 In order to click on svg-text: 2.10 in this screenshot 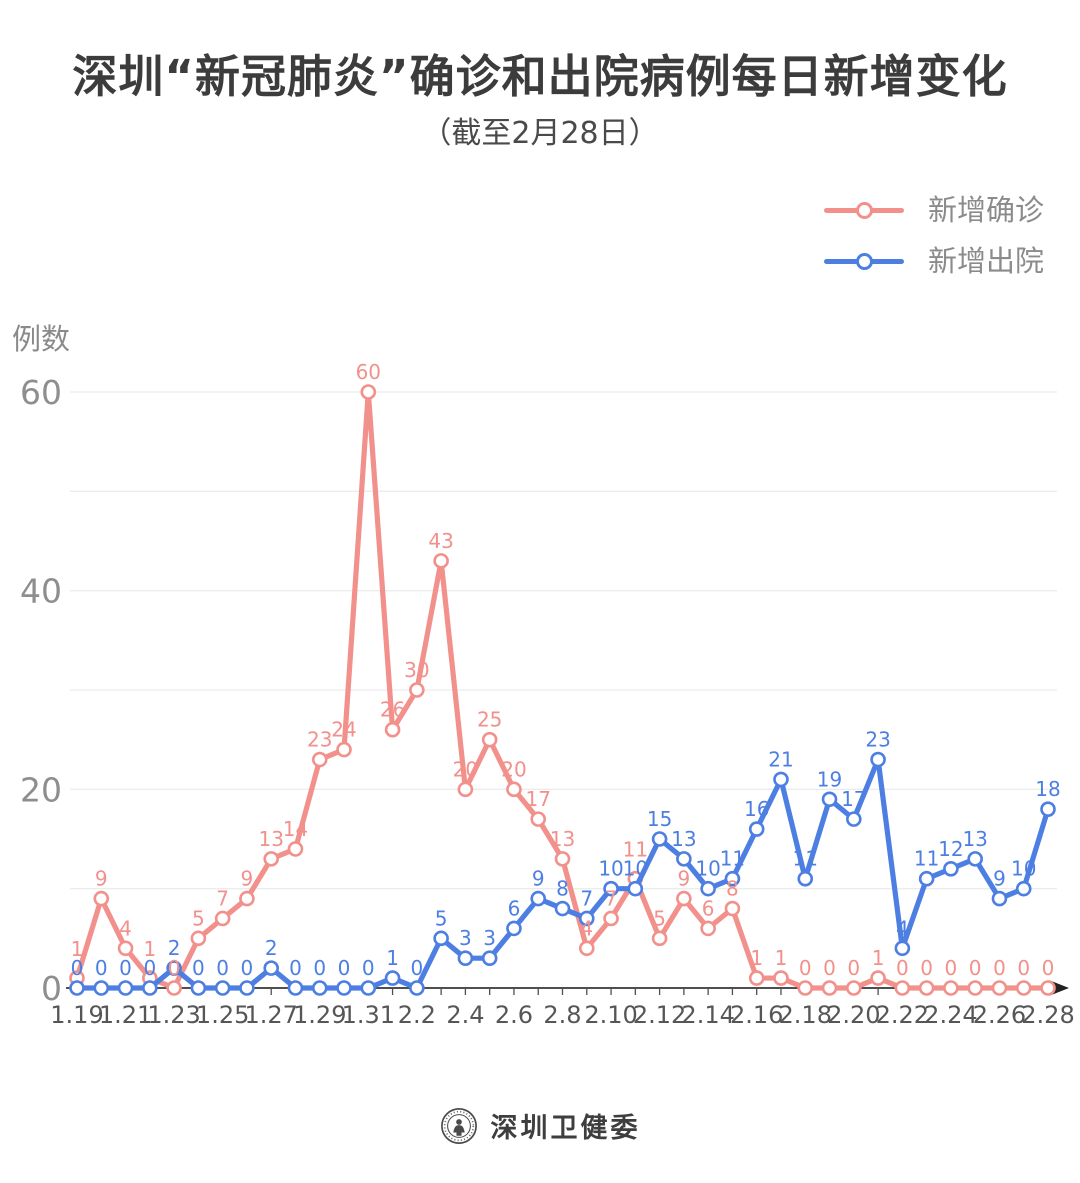, I will do `click(610, 1015)`.